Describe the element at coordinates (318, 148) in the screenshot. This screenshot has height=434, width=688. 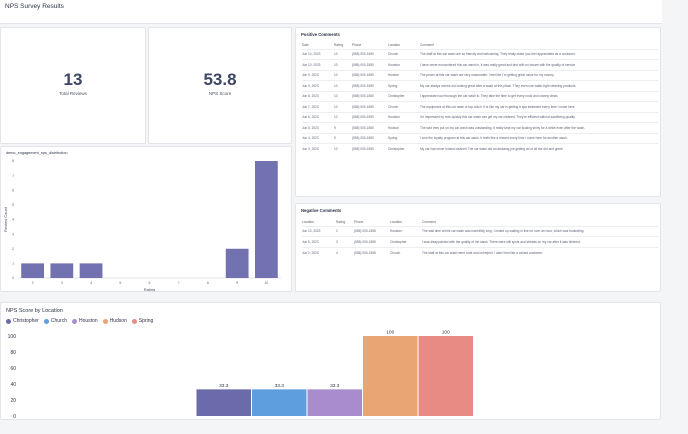
I see `table-cell: Jun 3, 2023` at that location.